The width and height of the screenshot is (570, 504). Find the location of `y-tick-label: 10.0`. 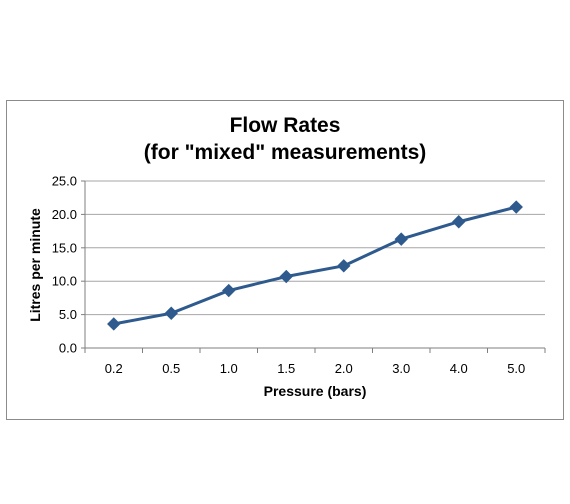

y-tick-label: 10.0 is located at coordinates (64, 281).